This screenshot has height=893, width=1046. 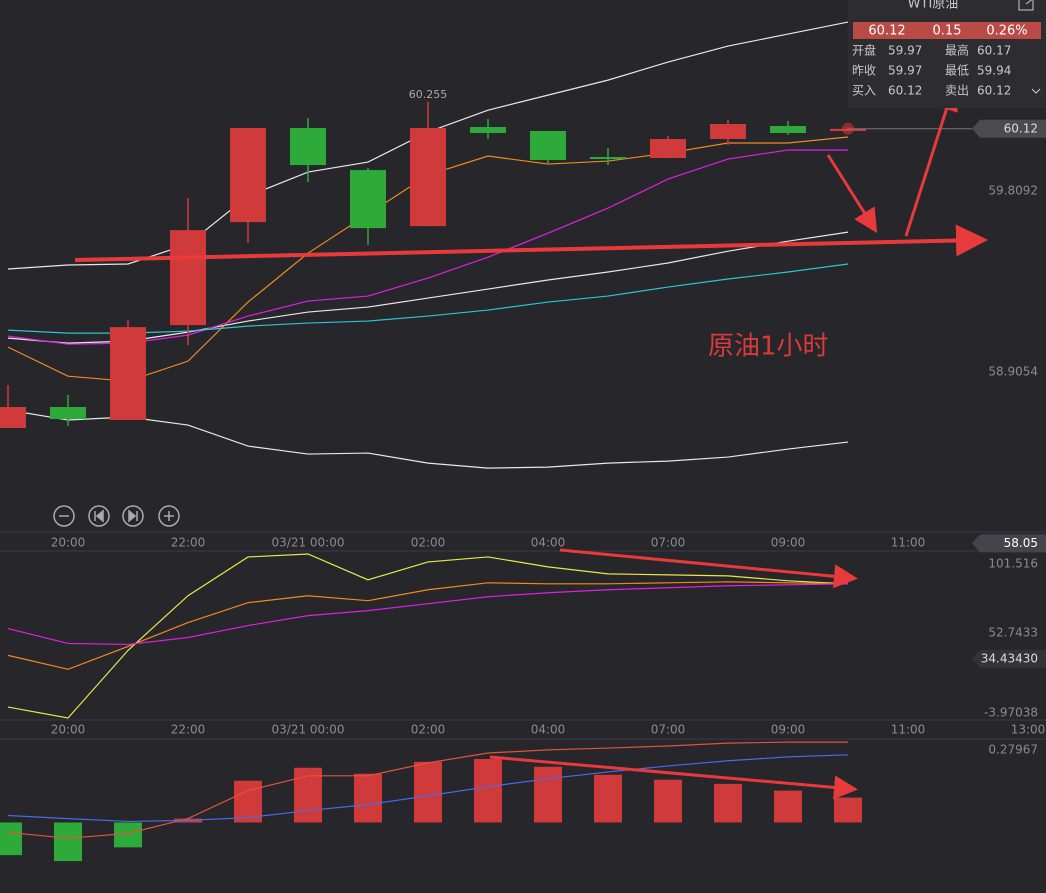 I want to click on x-tick-label: 13:00, so click(x=1028, y=730).